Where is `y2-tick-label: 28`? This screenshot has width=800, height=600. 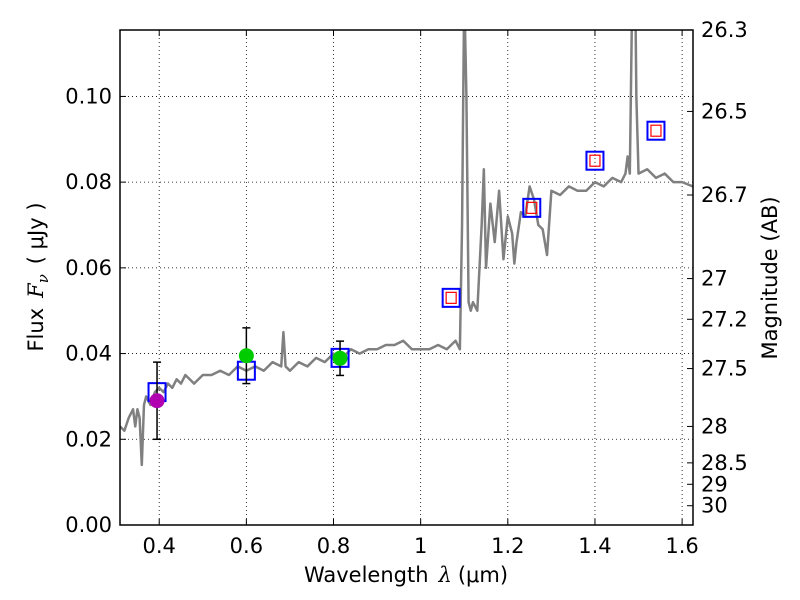 y2-tick-label: 28 is located at coordinates (714, 426).